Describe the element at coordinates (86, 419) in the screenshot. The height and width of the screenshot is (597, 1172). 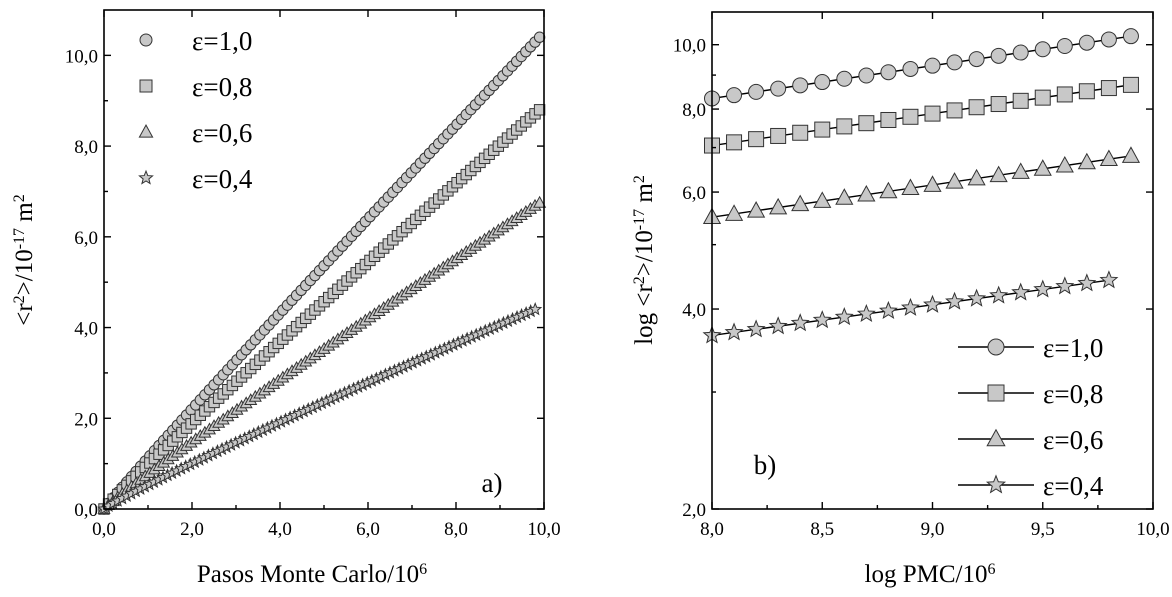
I see `y-tick-label: 2,0` at that location.